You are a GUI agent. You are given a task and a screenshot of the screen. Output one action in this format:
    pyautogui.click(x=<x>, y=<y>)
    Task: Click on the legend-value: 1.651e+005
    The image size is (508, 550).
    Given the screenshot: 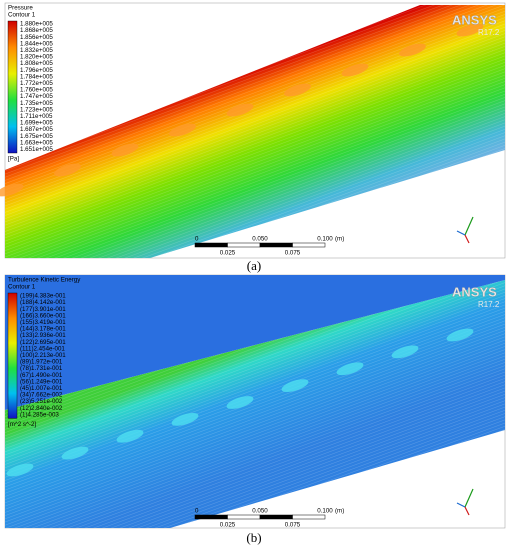 What is the action you would take?
    pyautogui.click(x=36, y=149)
    